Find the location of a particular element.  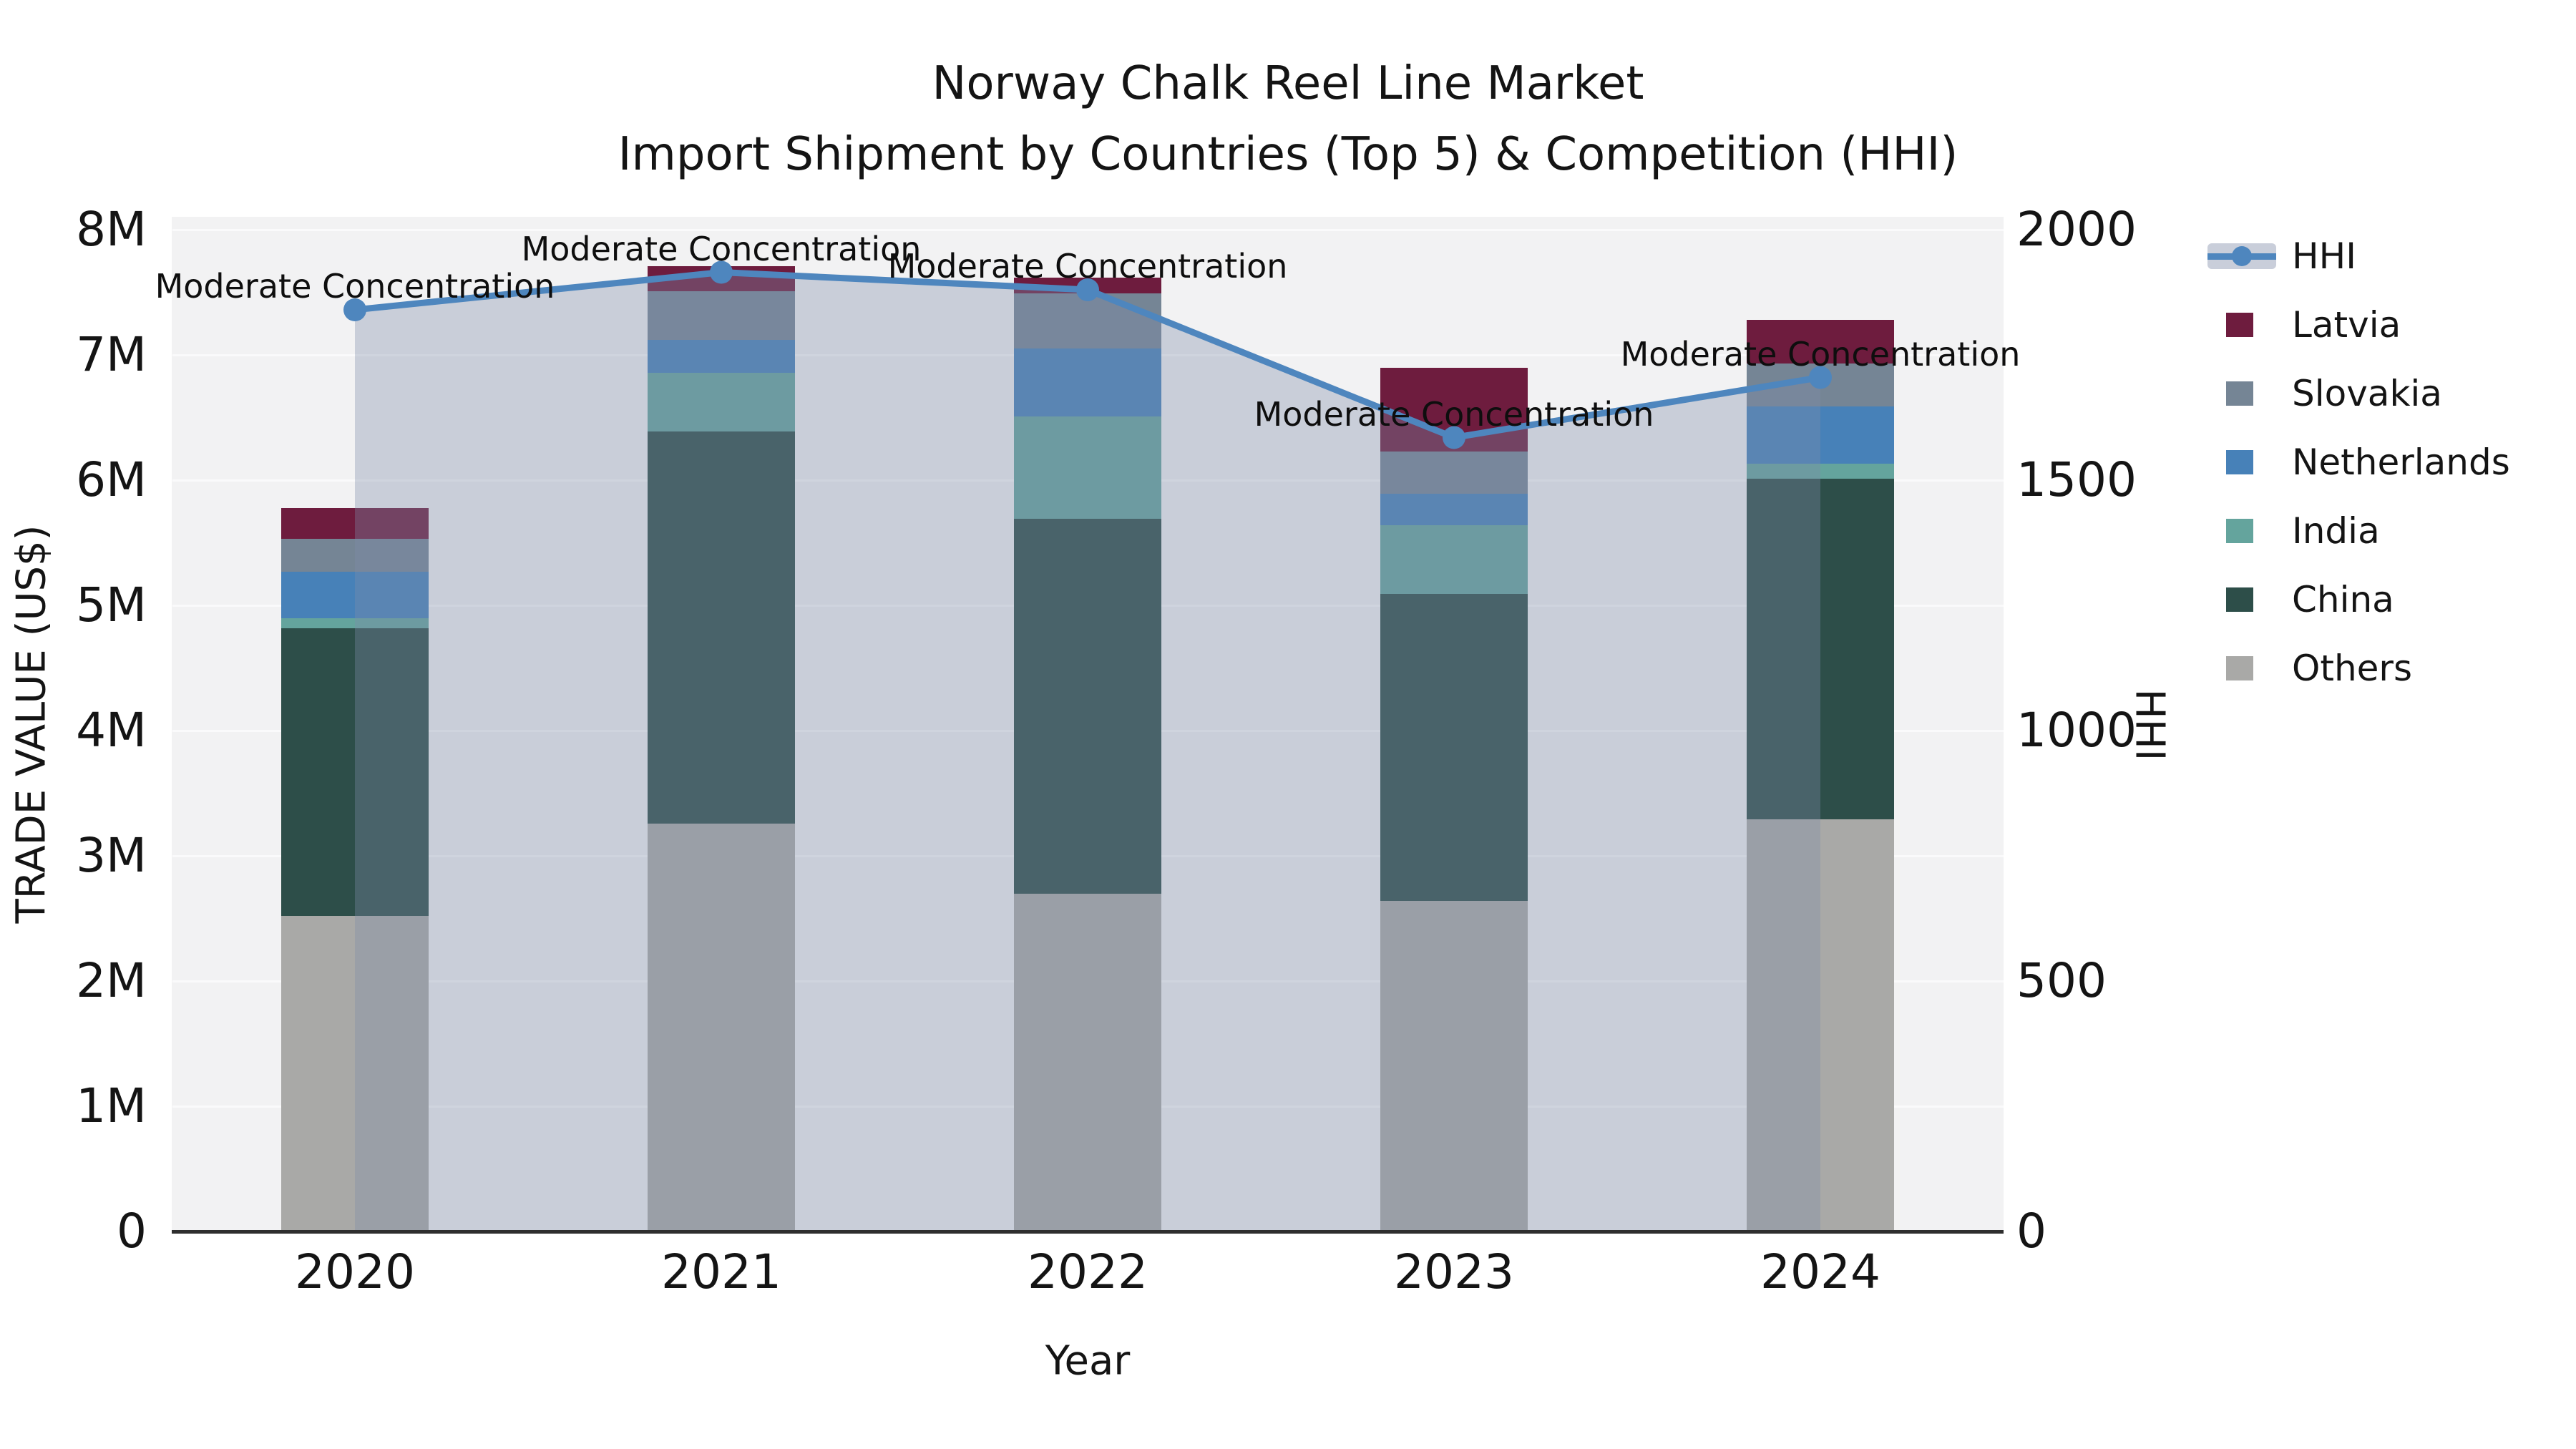

bar-segment-india-2021 is located at coordinates (721, 401).